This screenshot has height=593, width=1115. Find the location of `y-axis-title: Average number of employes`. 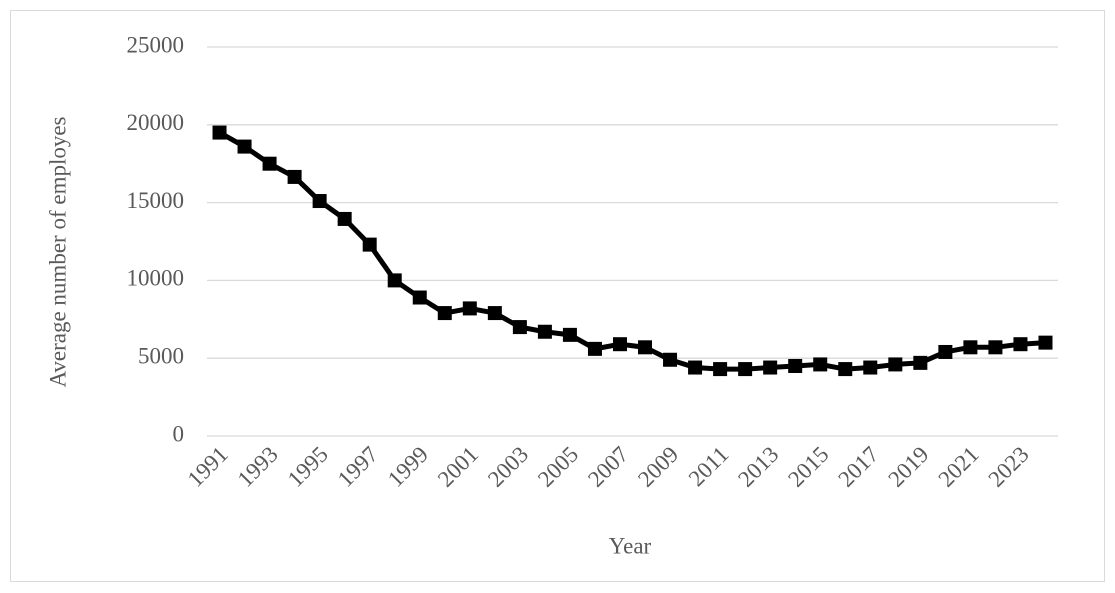

y-axis-title: Average number of employes is located at coordinates (57, 251).